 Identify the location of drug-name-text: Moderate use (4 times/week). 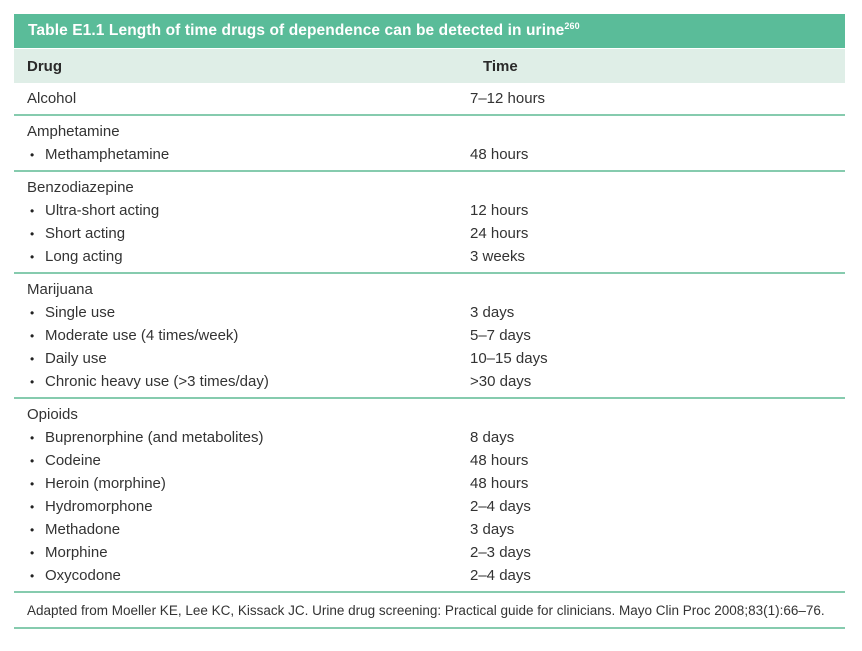
(142, 335).